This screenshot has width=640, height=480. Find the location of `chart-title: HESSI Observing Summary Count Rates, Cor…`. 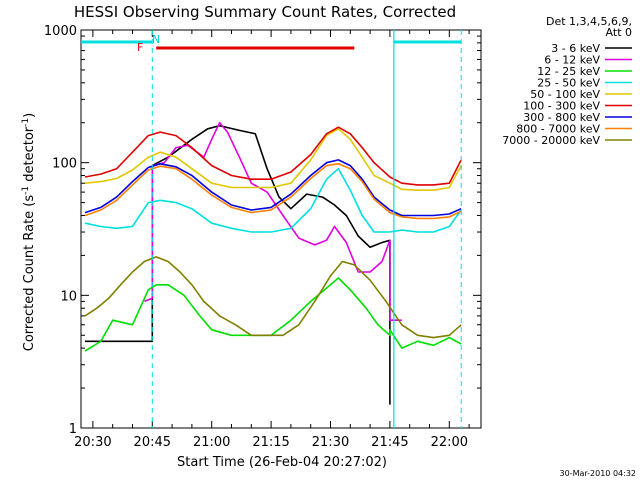

chart-title: HESSI Observing Summary Count Rates, Cor… is located at coordinates (265, 12).